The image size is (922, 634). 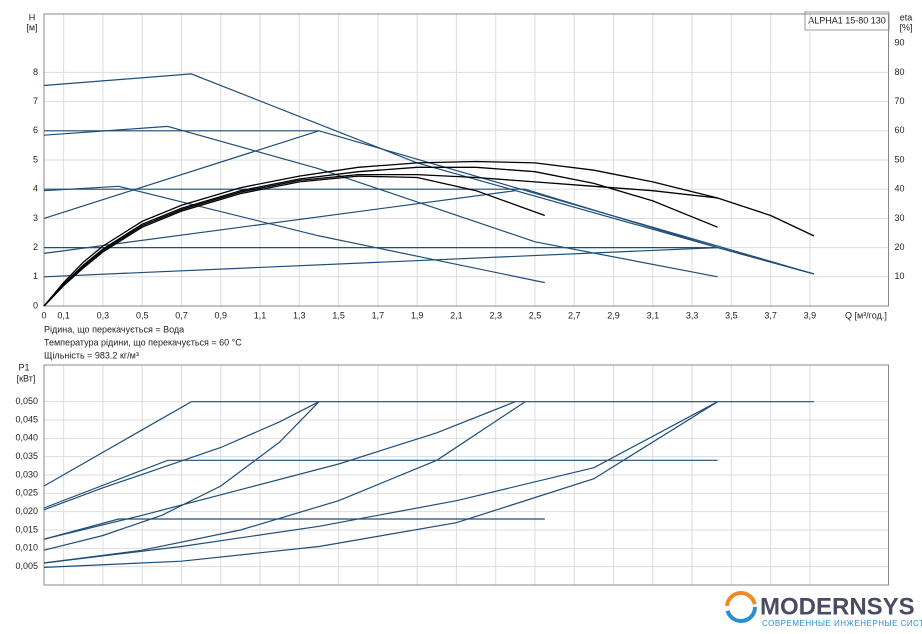 What do you see at coordinates (900, 247) in the screenshot?
I see `y2-tick-label: 20` at bounding box center [900, 247].